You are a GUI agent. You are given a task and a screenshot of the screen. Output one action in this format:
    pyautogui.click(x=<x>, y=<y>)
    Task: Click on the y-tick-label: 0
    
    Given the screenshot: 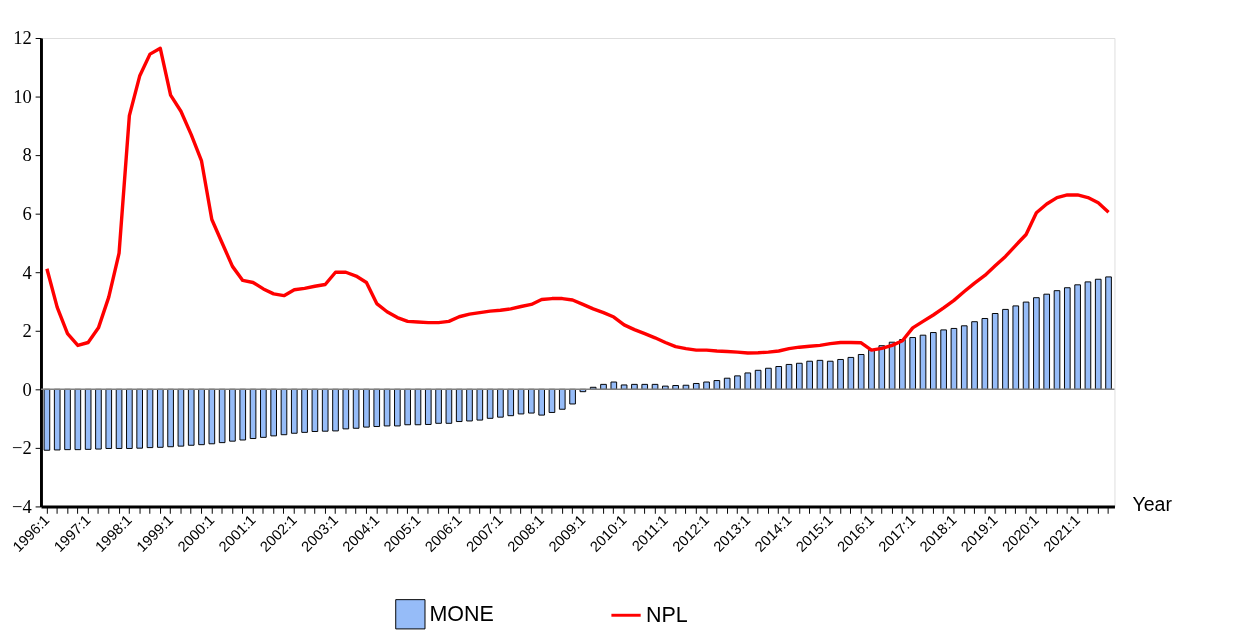 What is the action you would take?
    pyautogui.click(x=27, y=389)
    